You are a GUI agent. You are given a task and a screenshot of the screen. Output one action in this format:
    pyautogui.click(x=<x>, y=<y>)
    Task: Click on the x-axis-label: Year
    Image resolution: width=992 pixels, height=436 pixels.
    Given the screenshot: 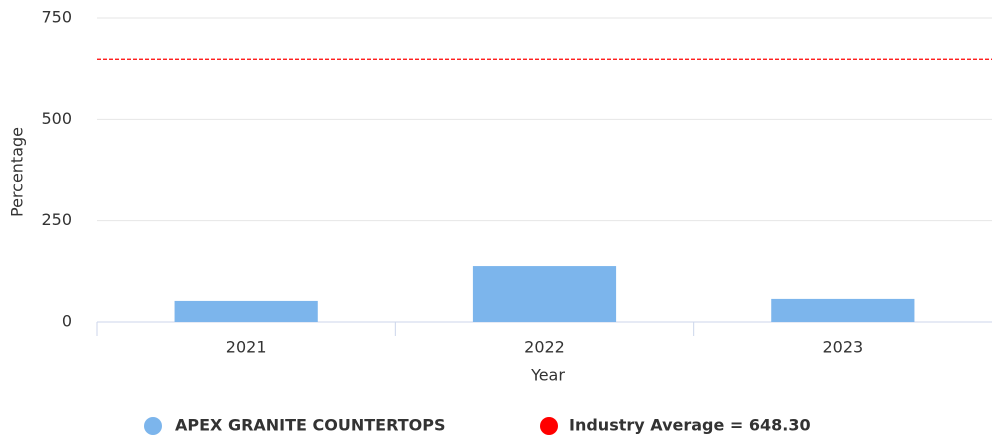 What is the action you would take?
    pyautogui.click(x=547, y=375)
    